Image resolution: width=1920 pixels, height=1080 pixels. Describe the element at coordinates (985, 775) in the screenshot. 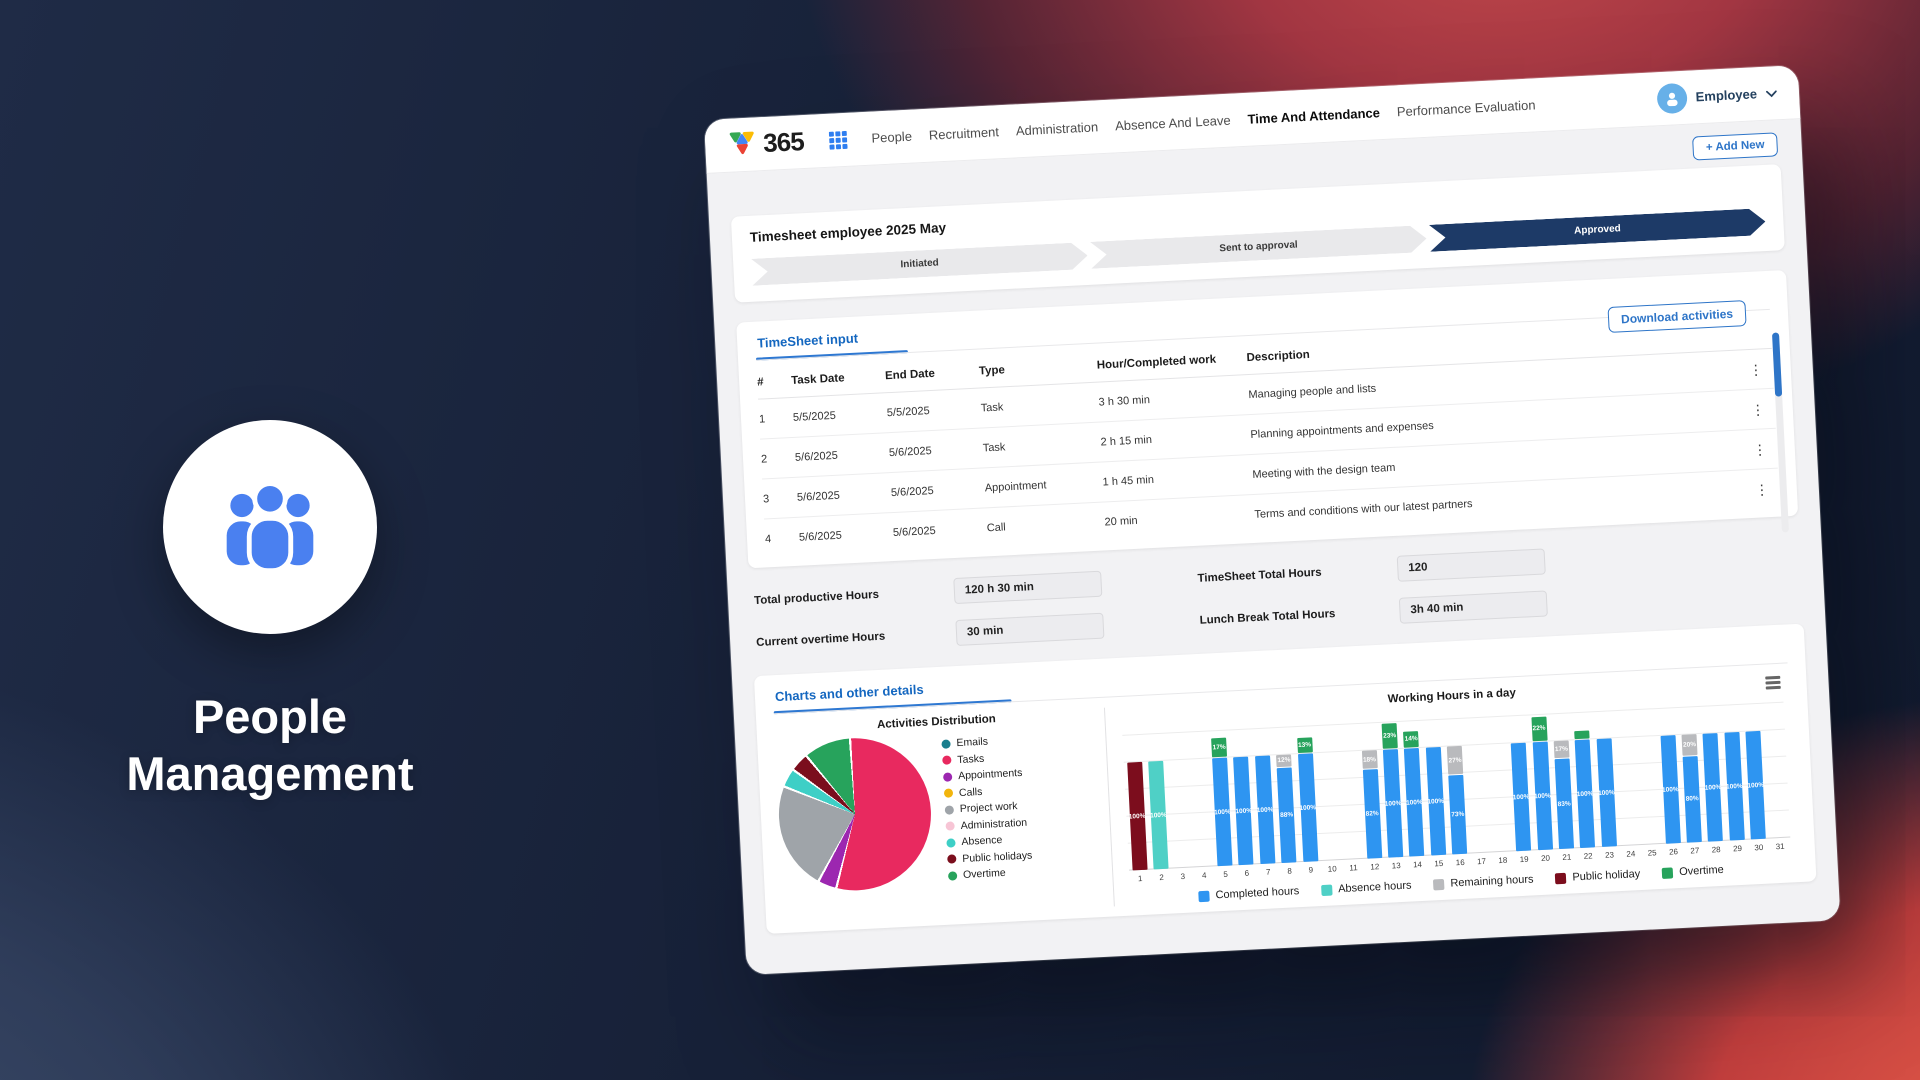

I see `legend-item-appointments: Appointments` at that location.